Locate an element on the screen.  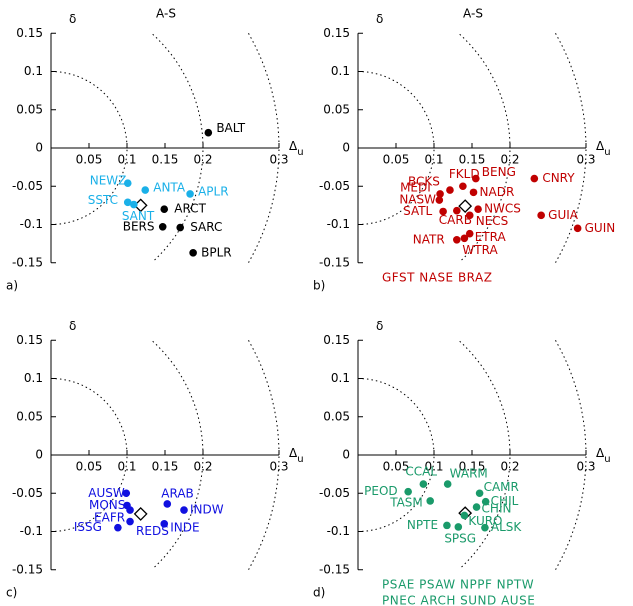
point-label: AUSW is located at coordinates (106, 493).